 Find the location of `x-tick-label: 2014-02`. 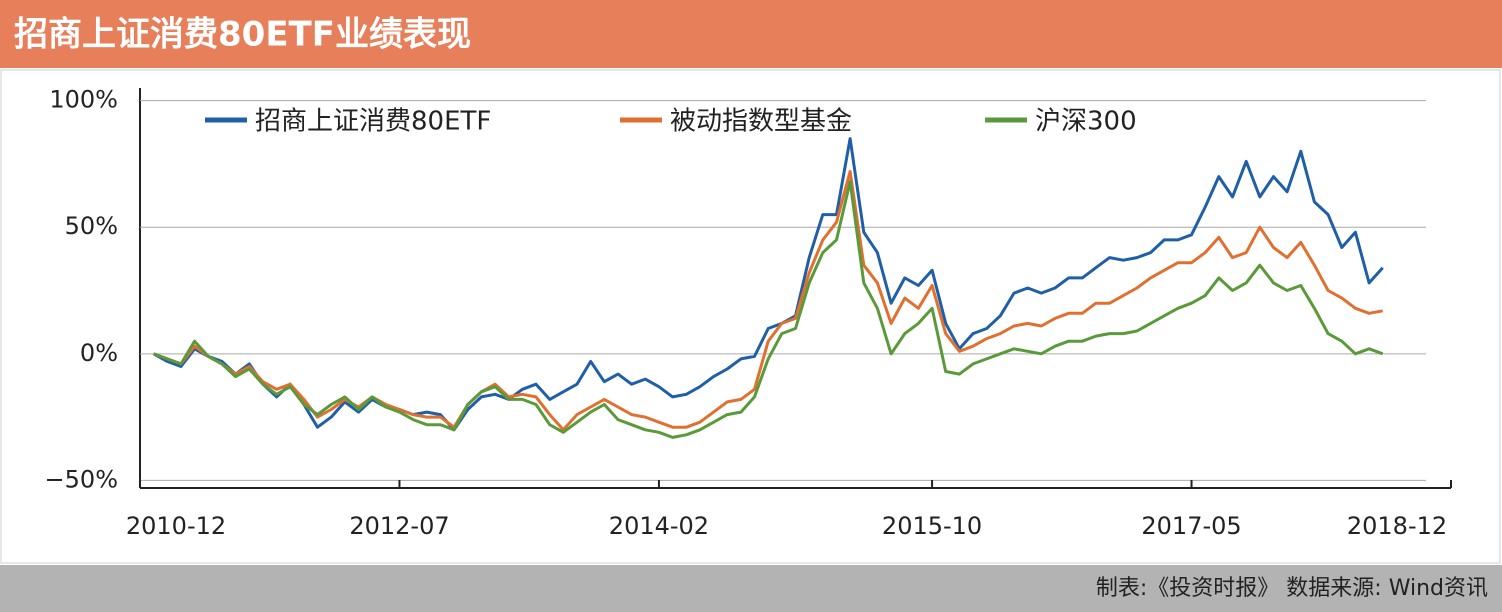

x-tick-label: 2014-02 is located at coordinates (659, 526).